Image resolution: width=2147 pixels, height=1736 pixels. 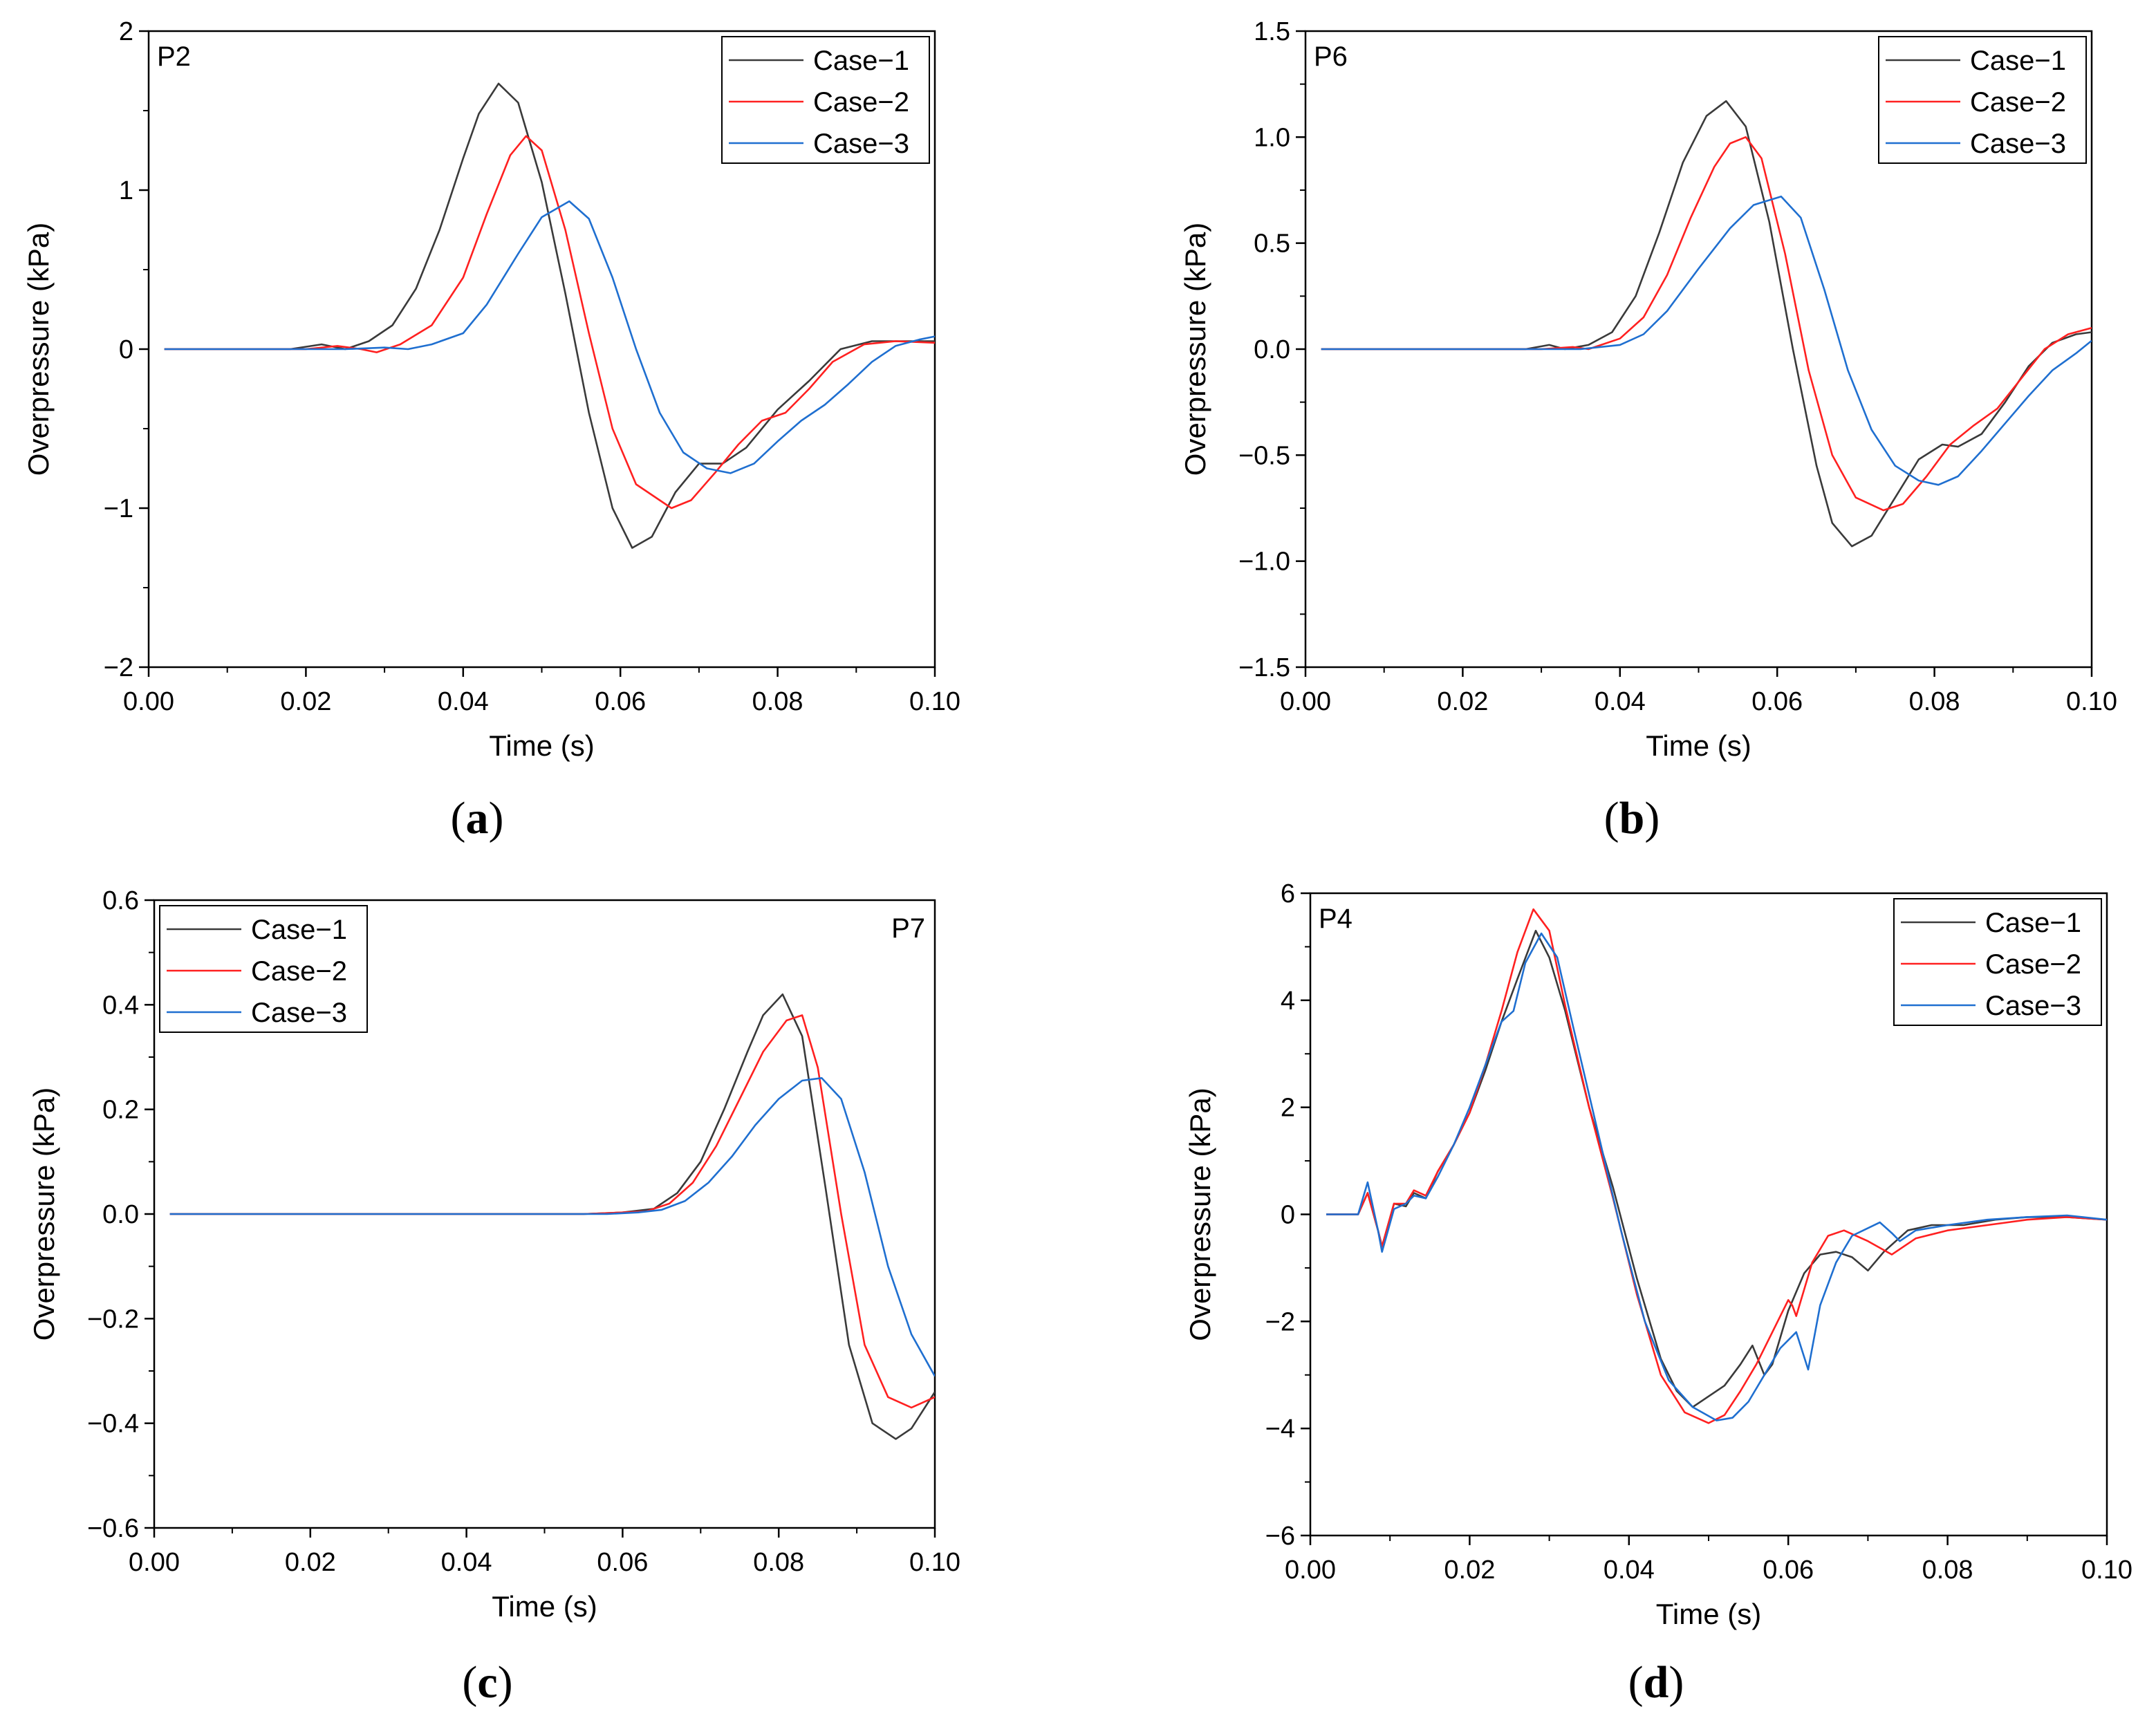 What do you see at coordinates (1264, 455) in the screenshot?
I see `y-tick-label: −0.5` at bounding box center [1264, 455].